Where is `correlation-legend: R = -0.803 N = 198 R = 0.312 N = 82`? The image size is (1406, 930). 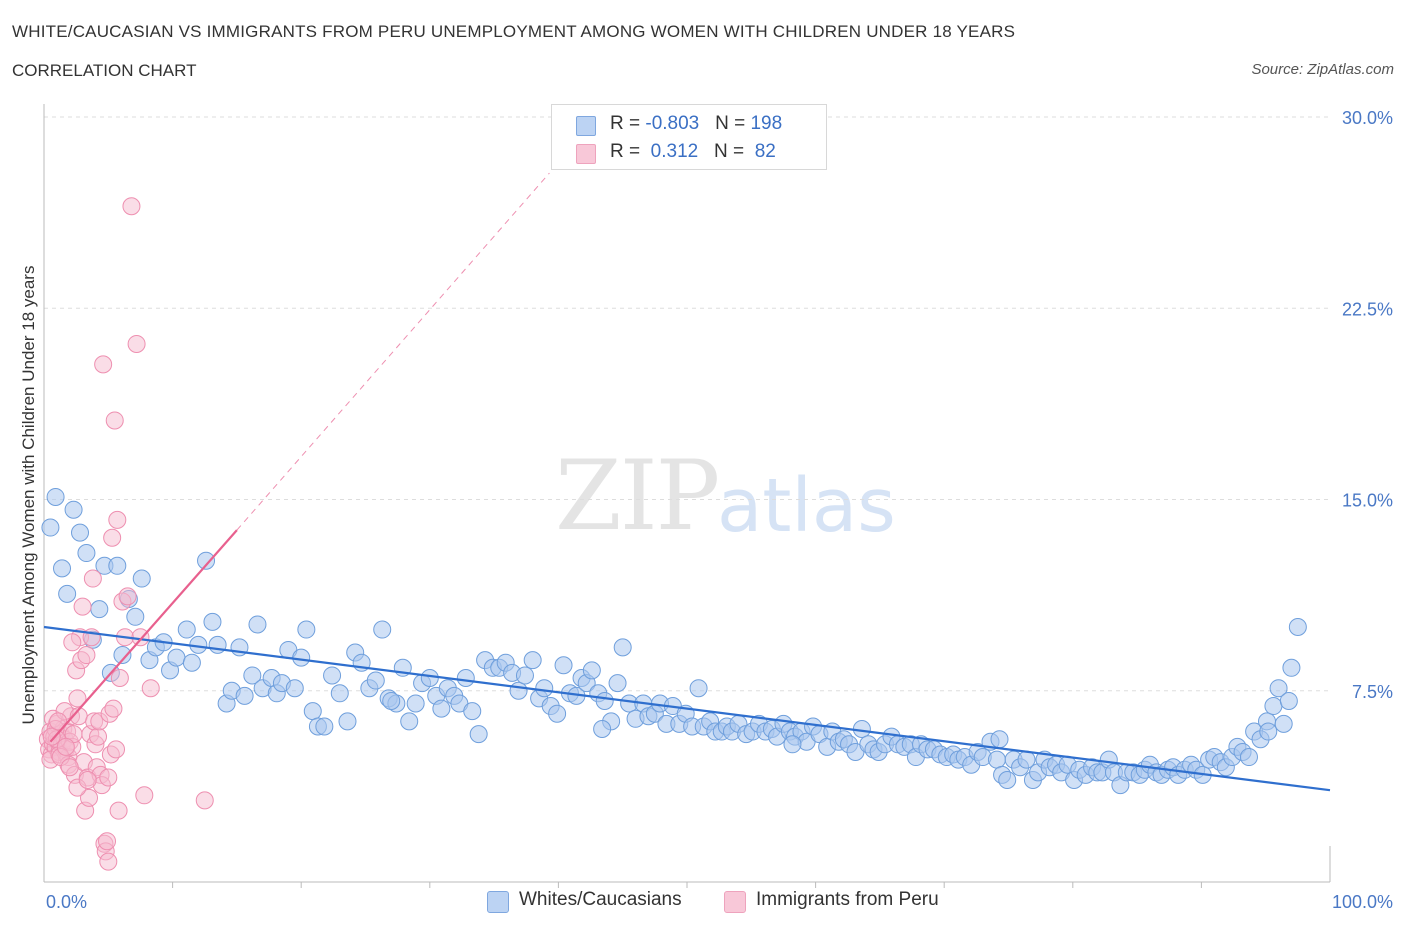
correlation-legend: R = -0.803 N = 198 R = 0.312 N = 82 is located at coordinates (689, 137).